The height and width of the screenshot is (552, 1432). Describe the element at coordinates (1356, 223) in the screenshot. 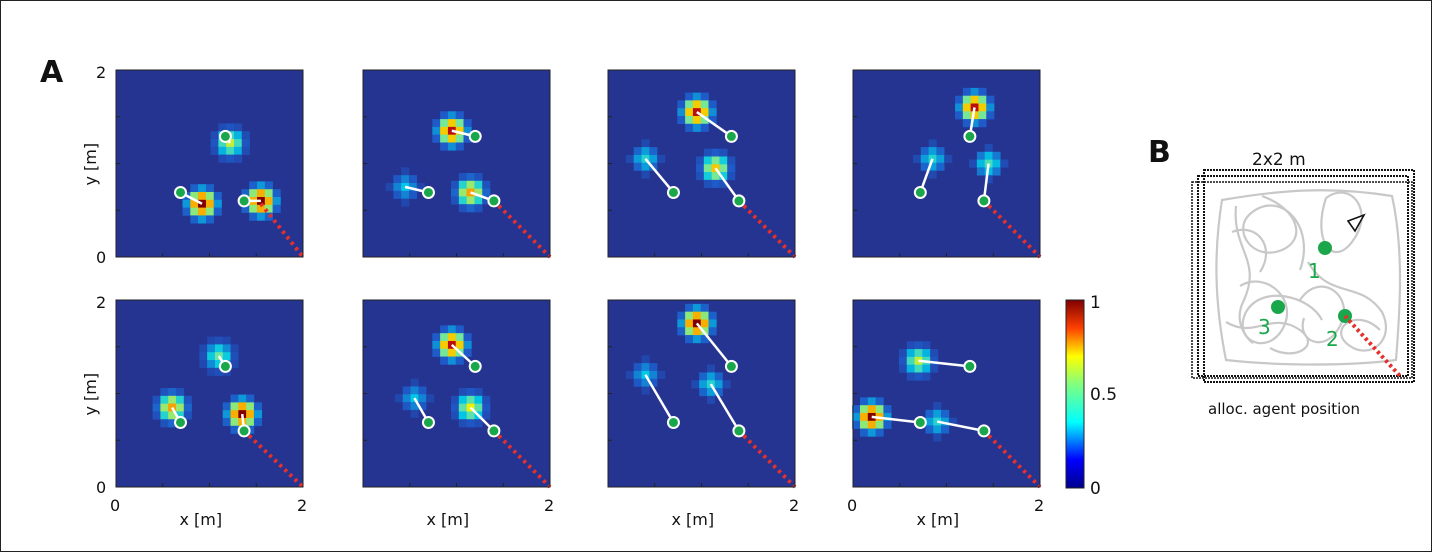

I see `agent-heading-arrow-icon` at that location.